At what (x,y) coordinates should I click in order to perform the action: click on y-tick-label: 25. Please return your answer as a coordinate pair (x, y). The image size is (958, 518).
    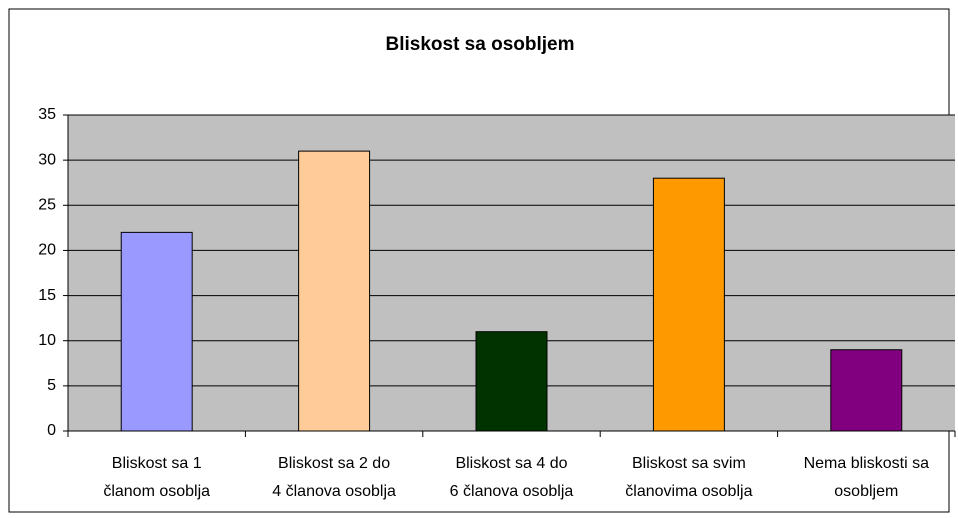
    Looking at the image, I should click on (47, 205).